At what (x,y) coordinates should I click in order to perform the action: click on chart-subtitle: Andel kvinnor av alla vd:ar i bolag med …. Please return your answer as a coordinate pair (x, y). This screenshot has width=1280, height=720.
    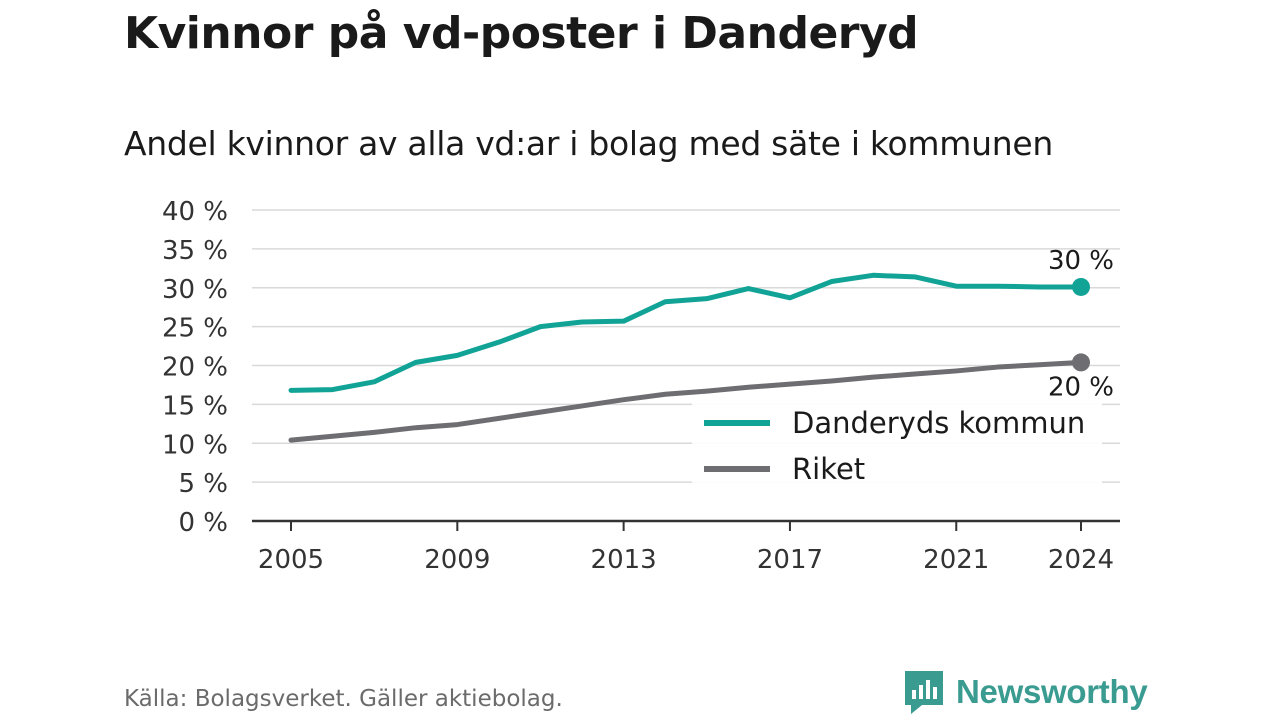
    Looking at the image, I should click on (588, 143).